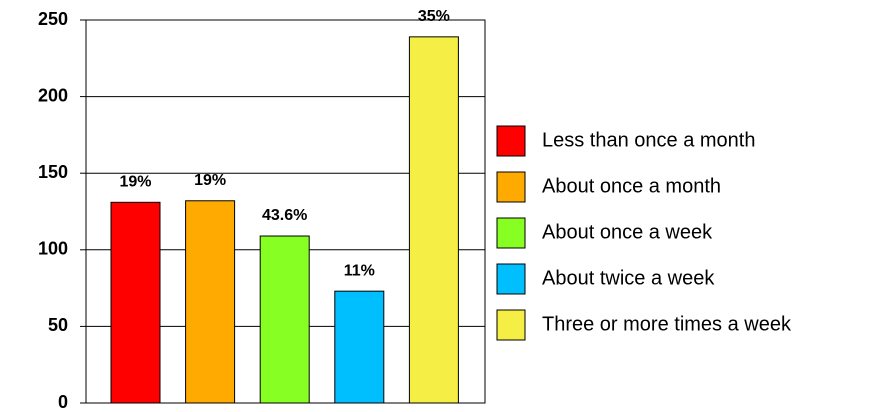  Describe the element at coordinates (53, 19) in the screenshot. I see `y-tick-label: 250` at that location.